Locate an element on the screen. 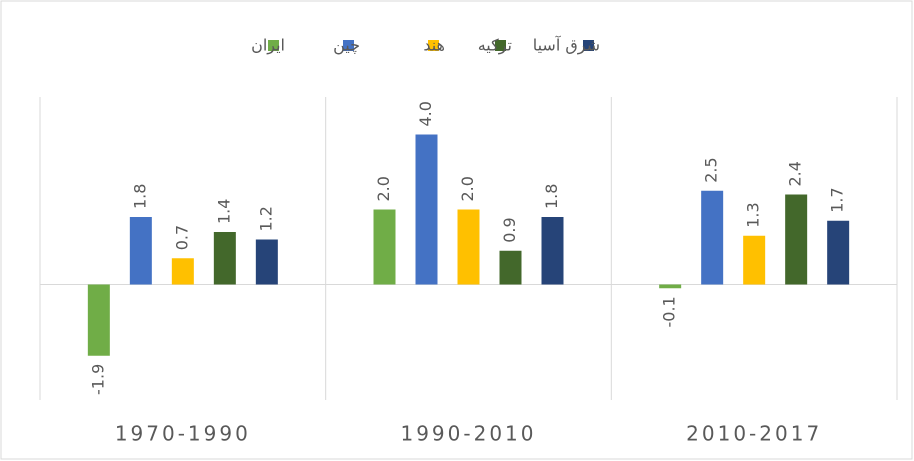 The width and height of the screenshot is (914, 461). value-label: 1.3 is located at coordinates (753, 214).